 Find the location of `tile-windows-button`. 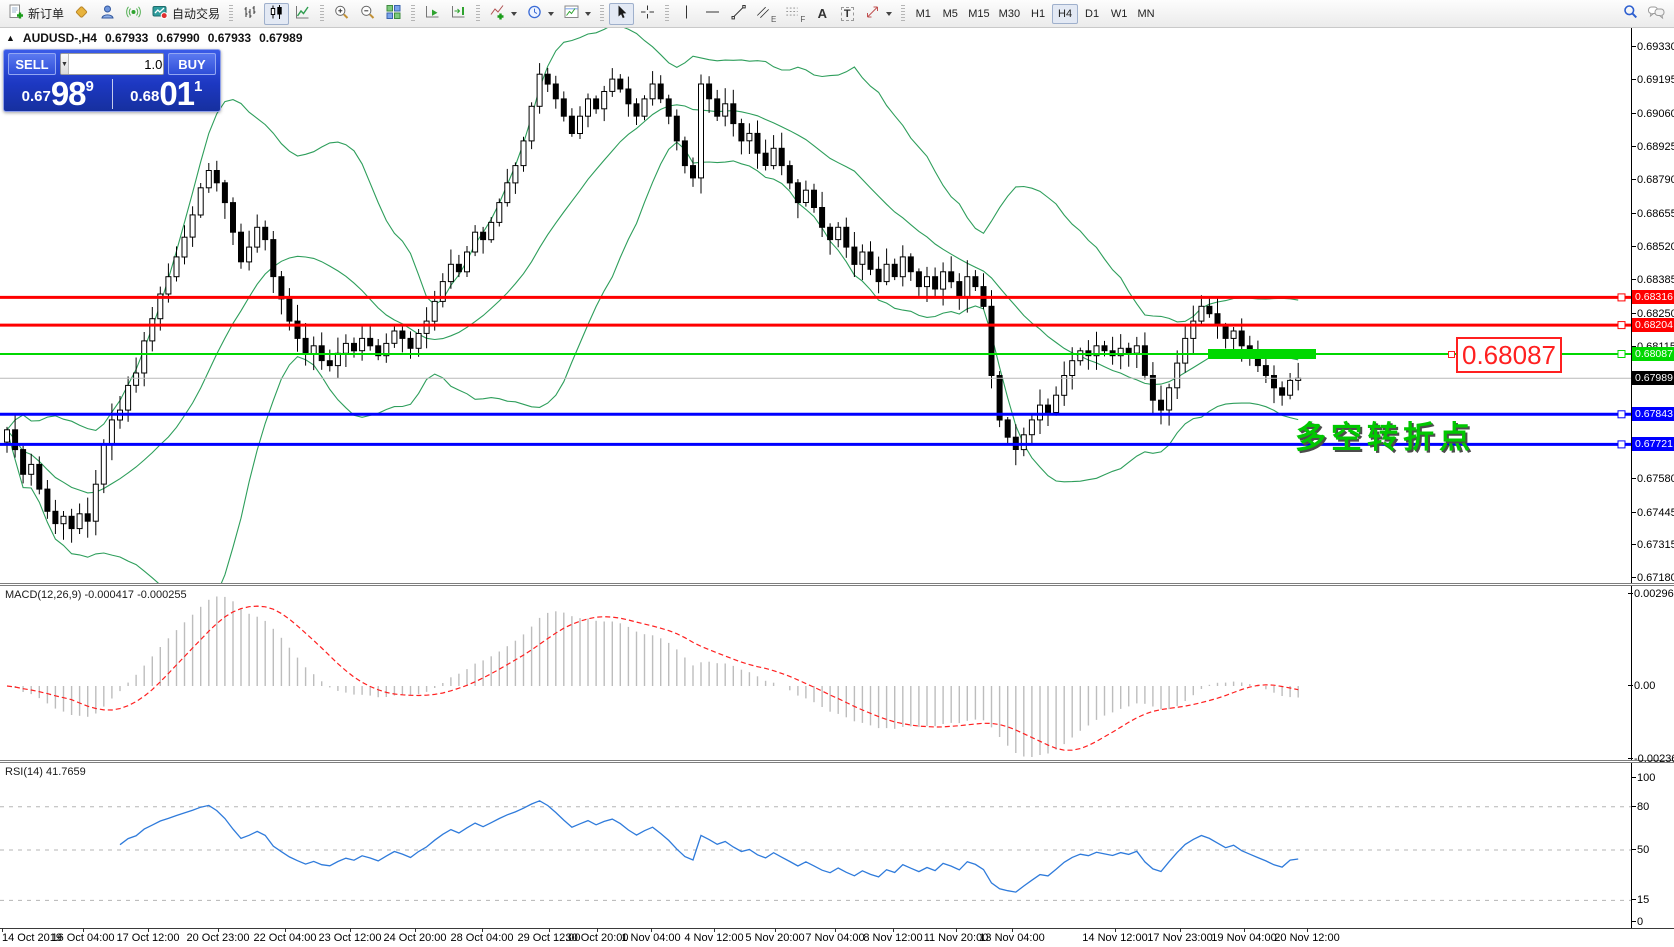

tile-windows-button is located at coordinates (393, 14).